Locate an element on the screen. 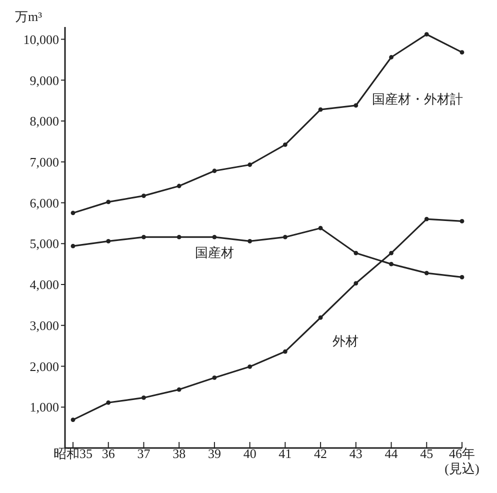 The height and width of the screenshot is (493, 497). x-tick-label: 46年 (見込) is located at coordinates (462, 461).